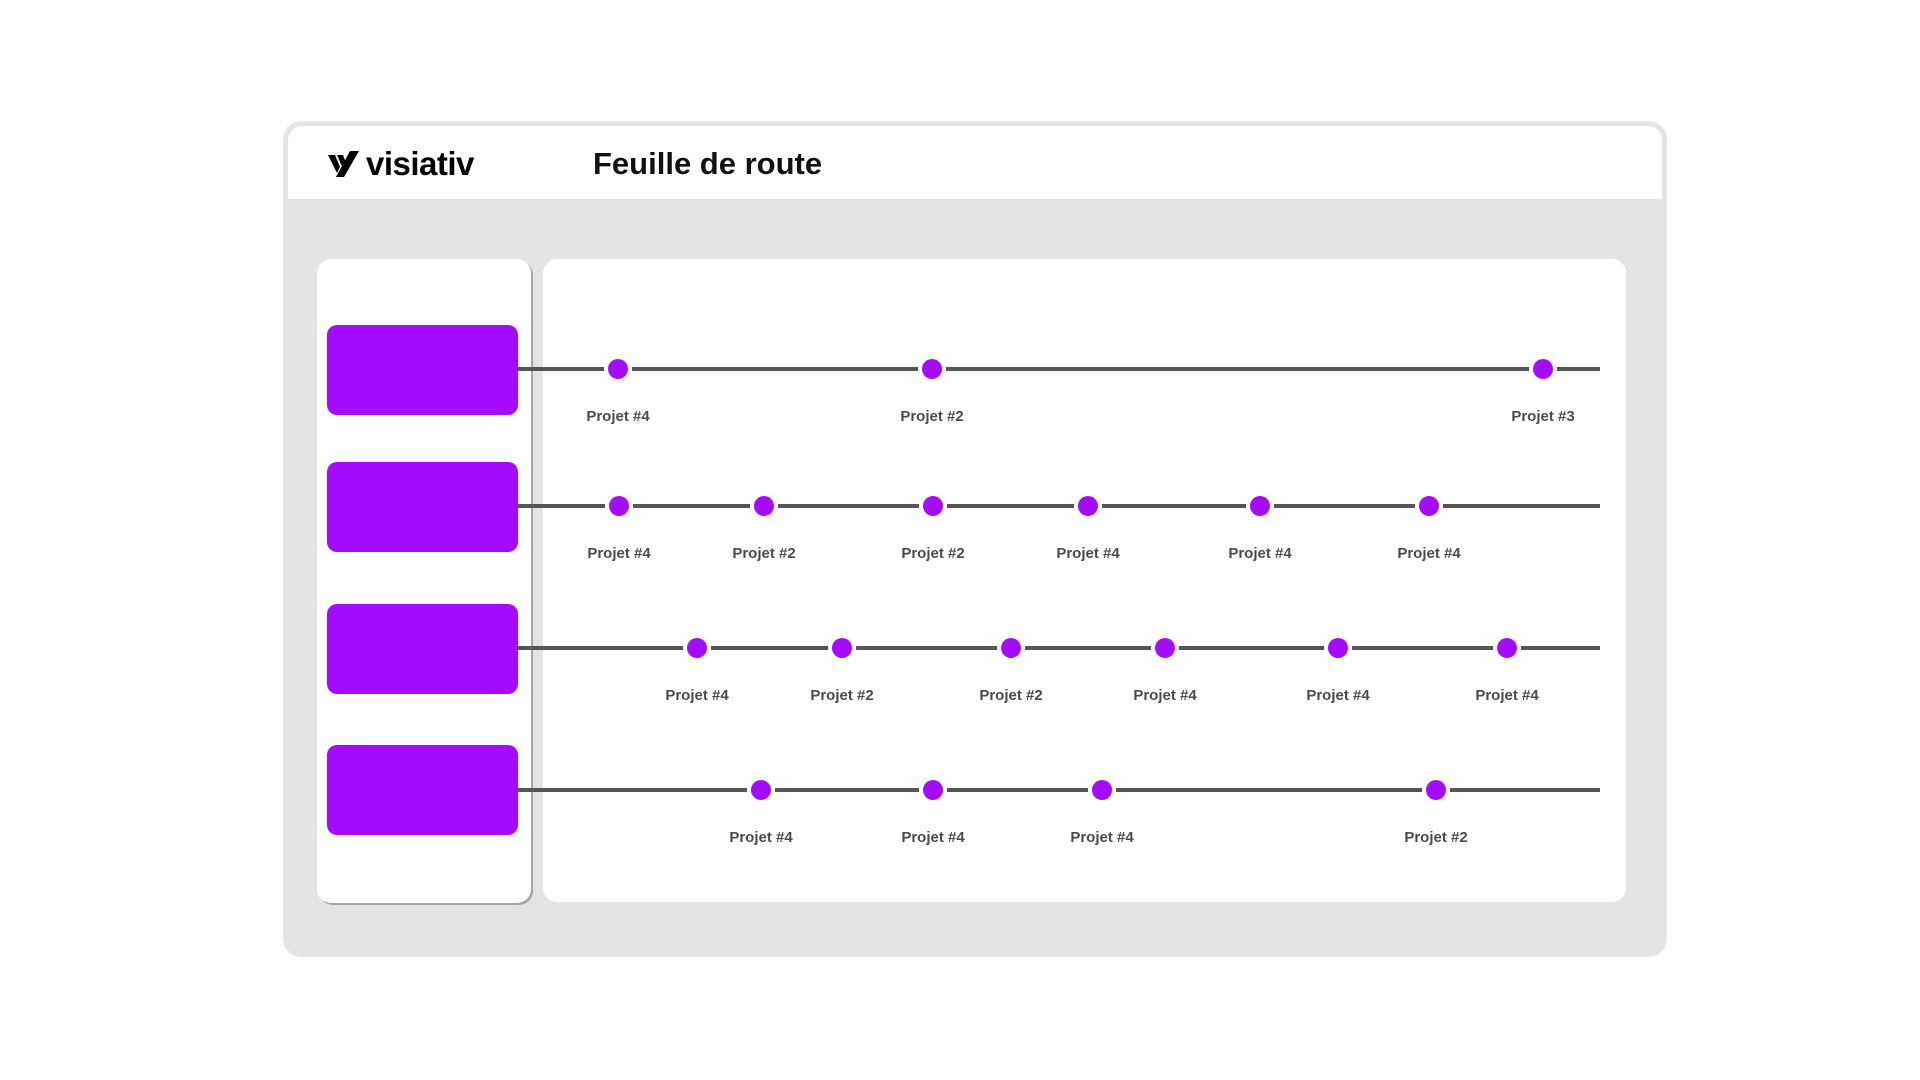 Image resolution: width=1920 pixels, height=1080 pixels. I want to click on logo-text: visiativ, so click(420, 163).